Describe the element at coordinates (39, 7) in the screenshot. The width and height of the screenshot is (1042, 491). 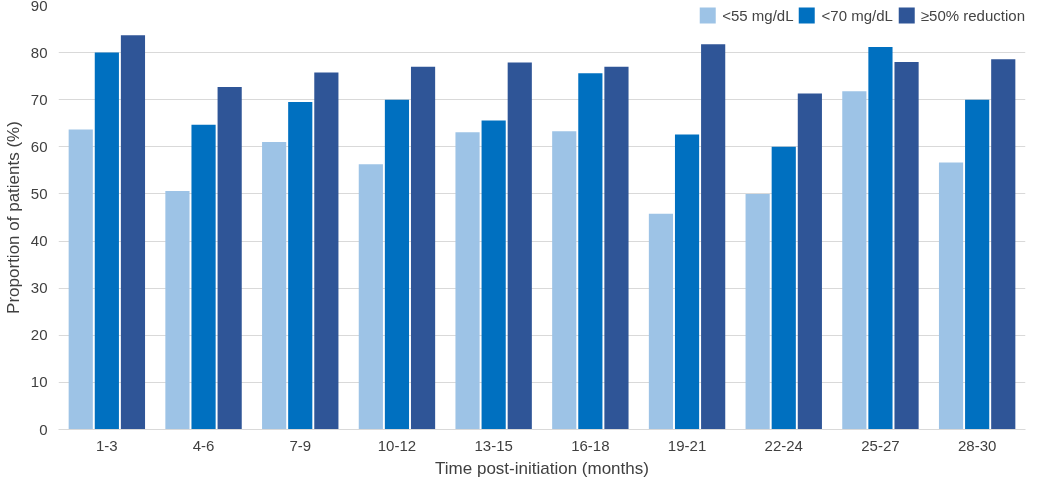
I see `y-tick-label: 90` at that location.